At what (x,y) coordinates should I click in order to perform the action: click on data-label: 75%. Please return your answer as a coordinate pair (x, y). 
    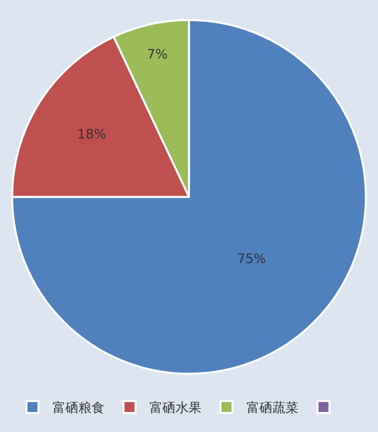
    Looking at the image, I should click on (251, 259).